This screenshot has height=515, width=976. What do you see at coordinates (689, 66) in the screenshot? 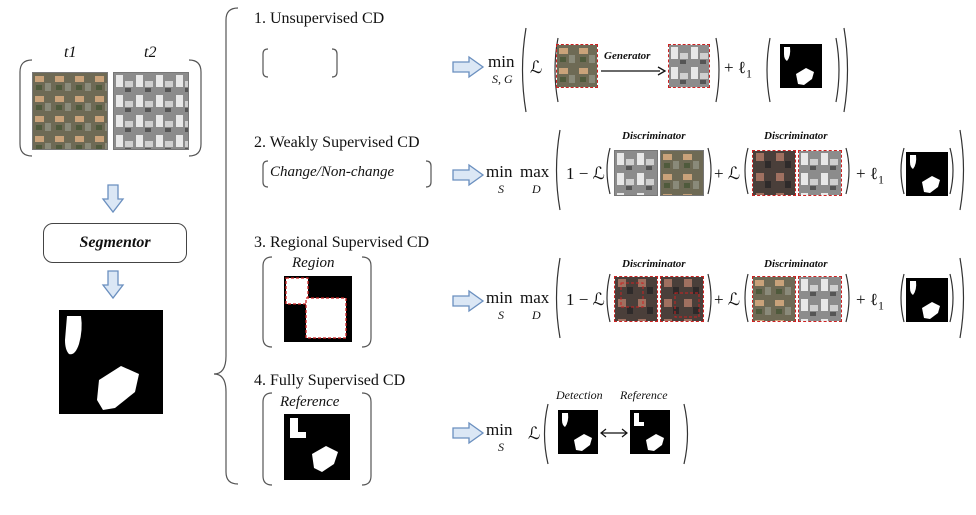
I see `generated-image-row1` at bounding box center [689, 66].